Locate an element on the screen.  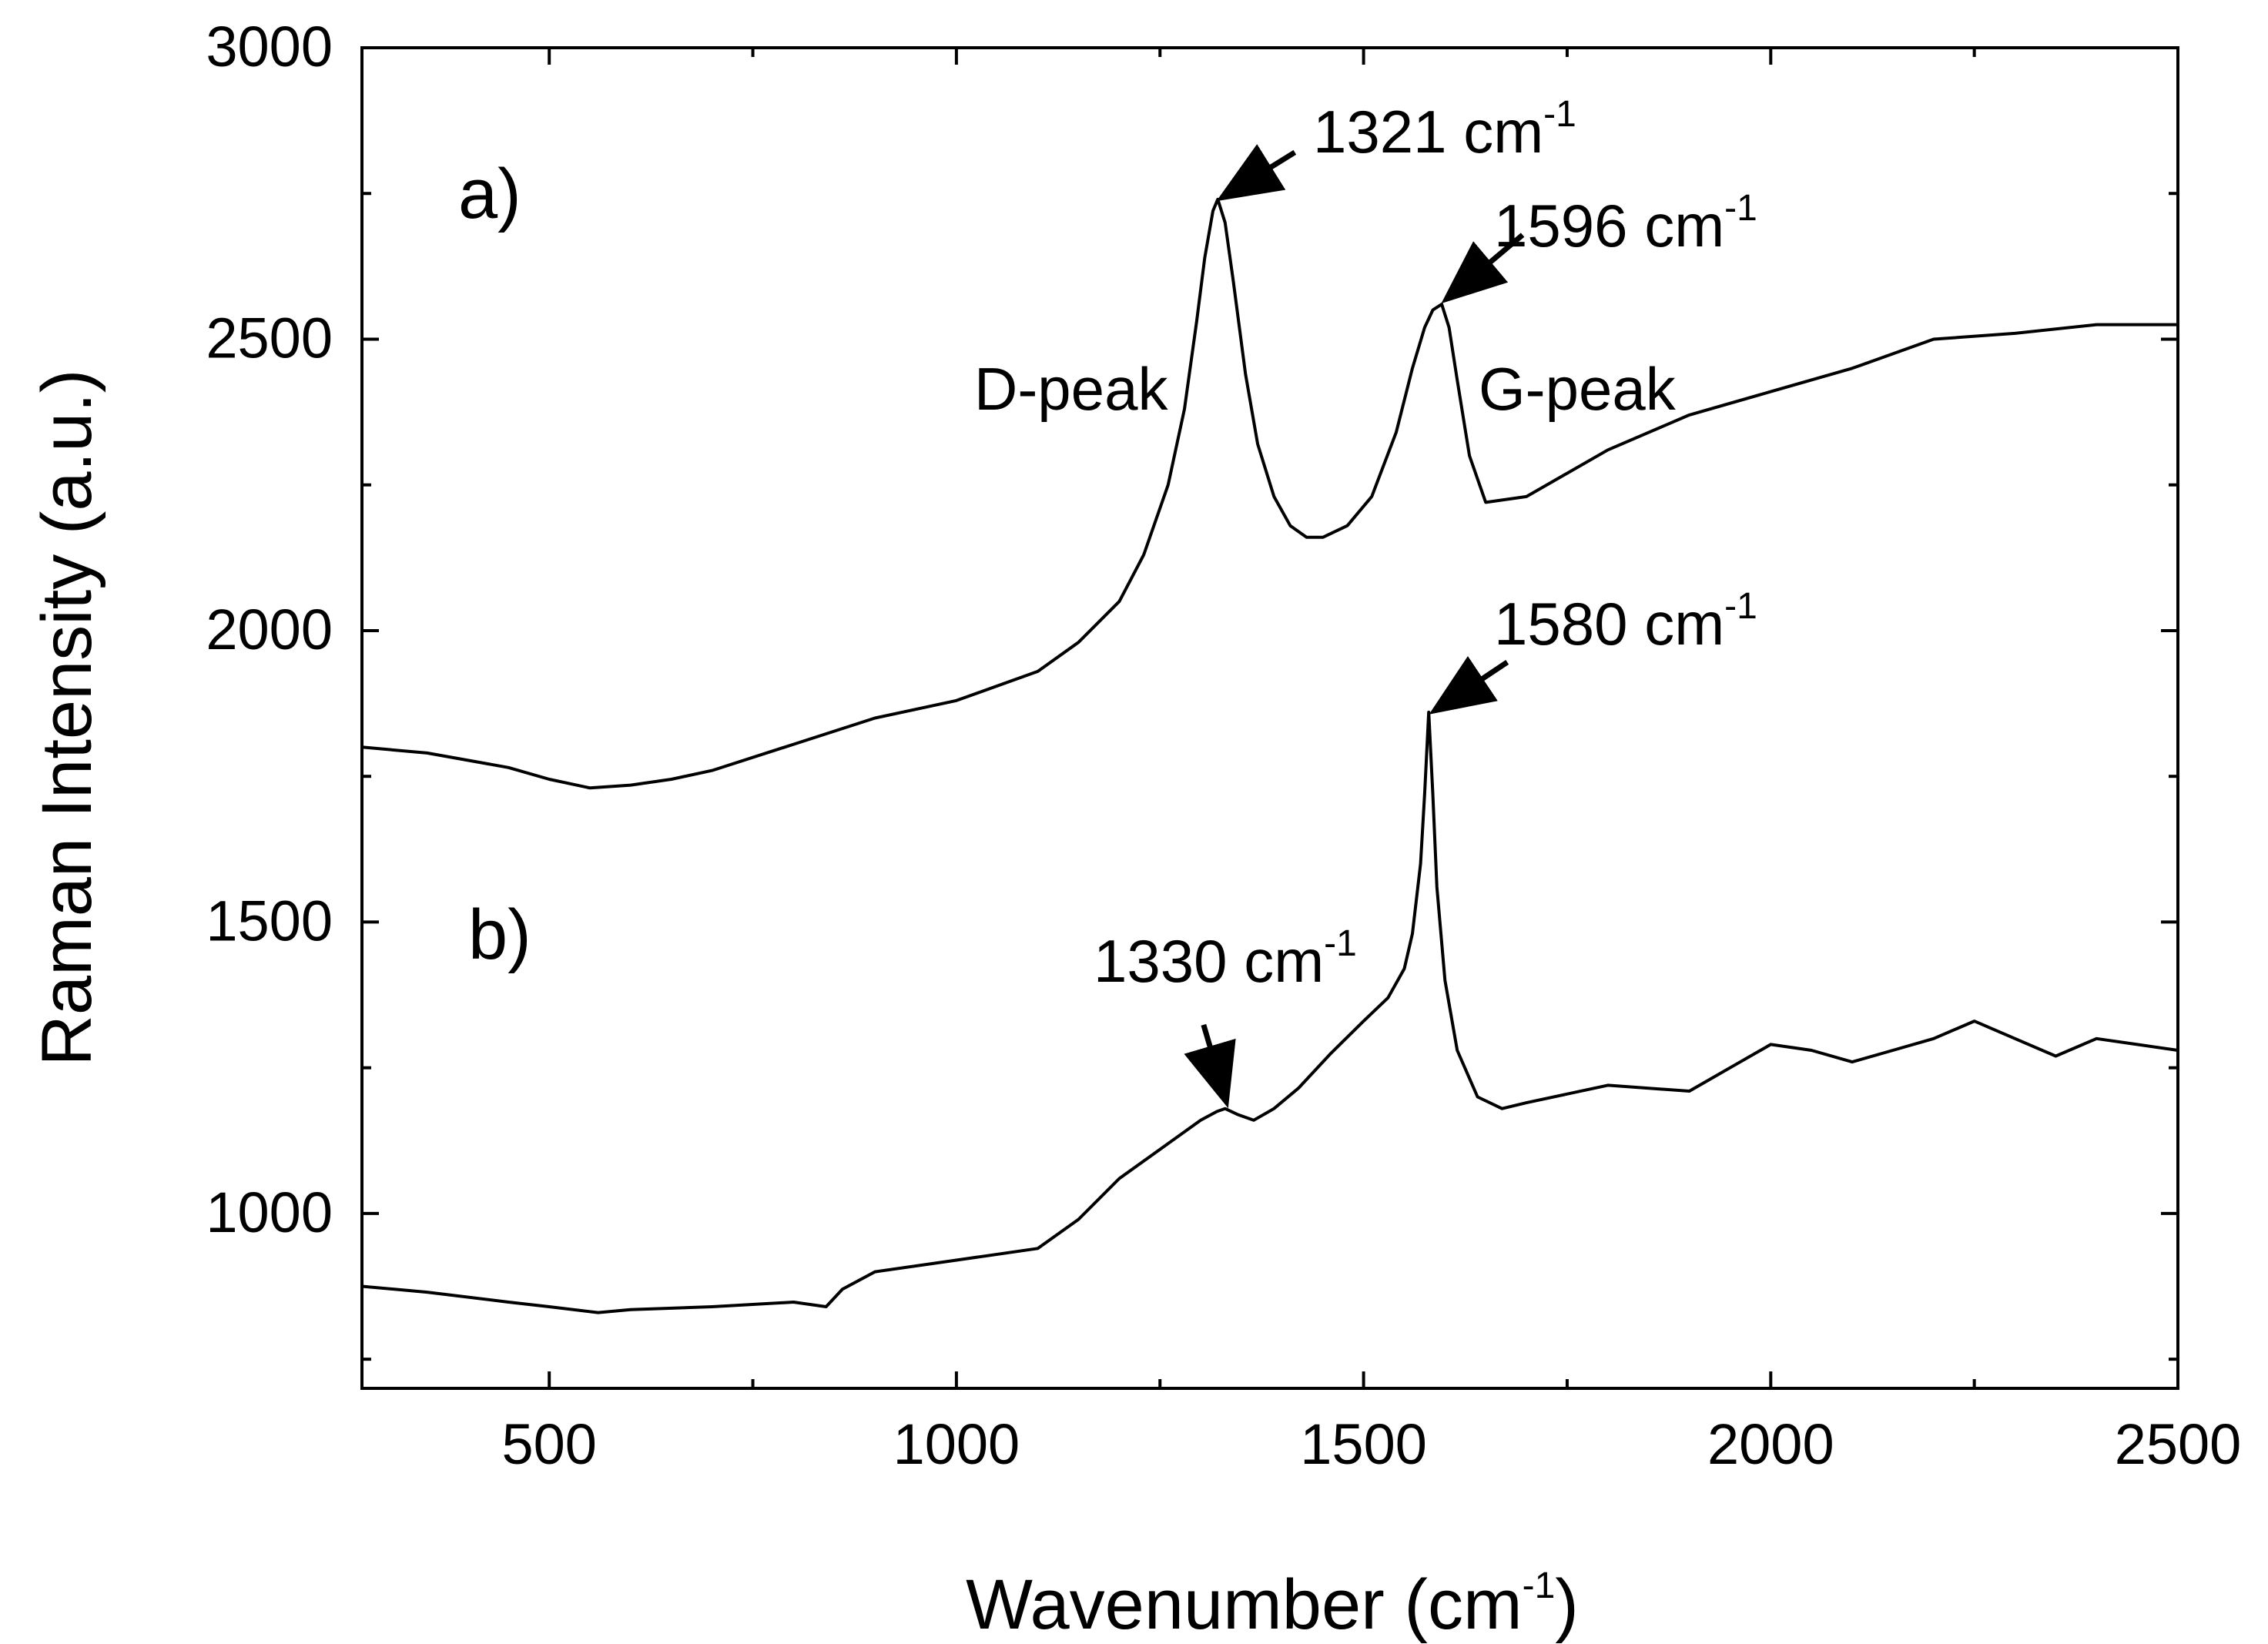
y-tick-label: 3000 is located at coordinates (269, 47).